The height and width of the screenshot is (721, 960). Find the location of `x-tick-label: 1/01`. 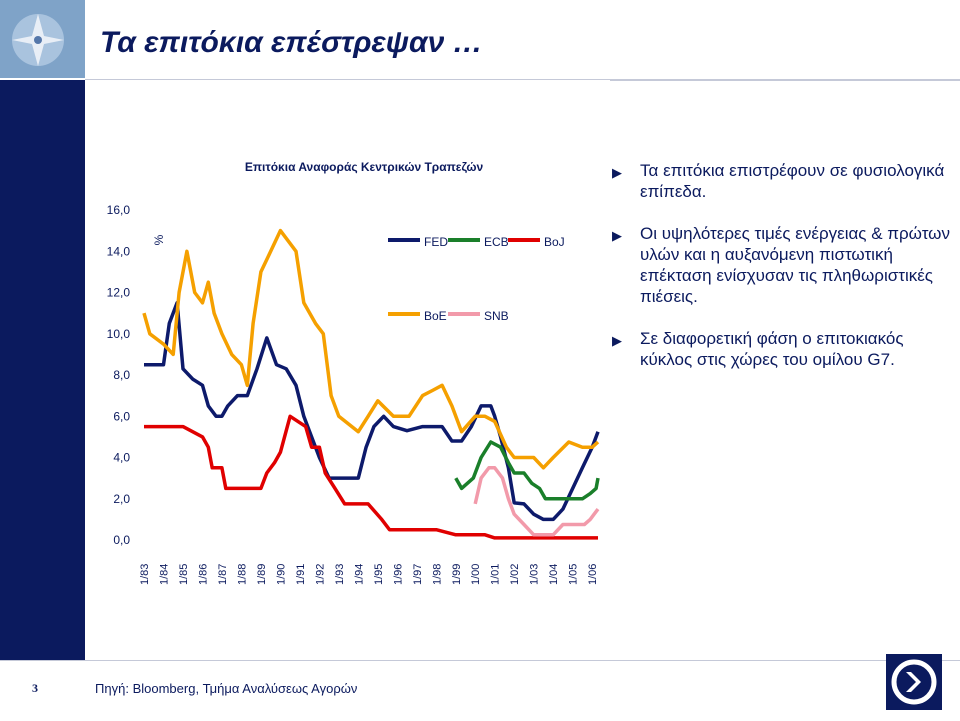

x-tick-label: 1/01 is located at coordinates (496, 574).